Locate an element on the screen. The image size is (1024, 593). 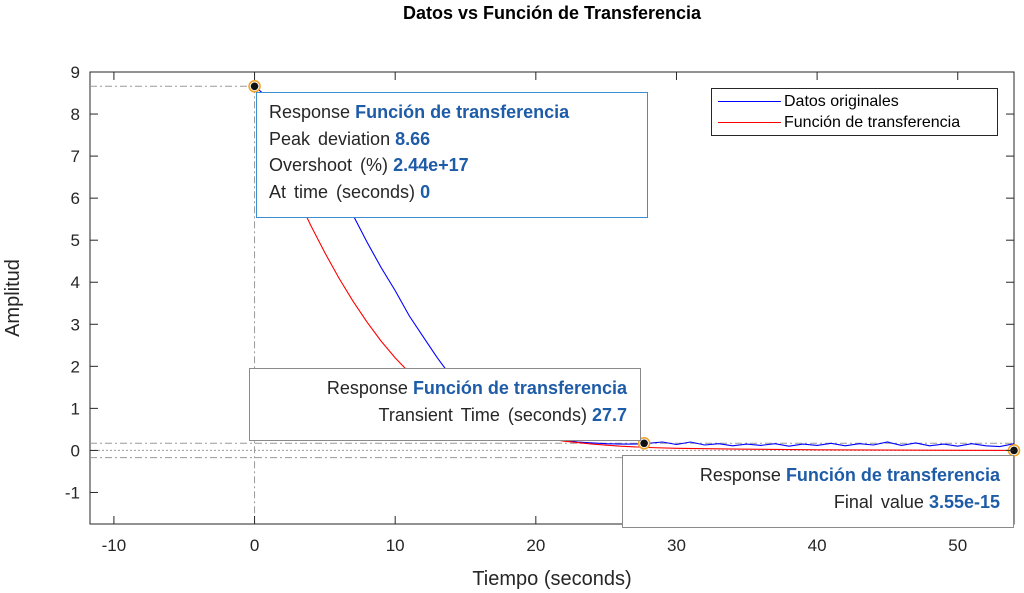
x-tick-label: 0 is located at coordinates (254, 545).